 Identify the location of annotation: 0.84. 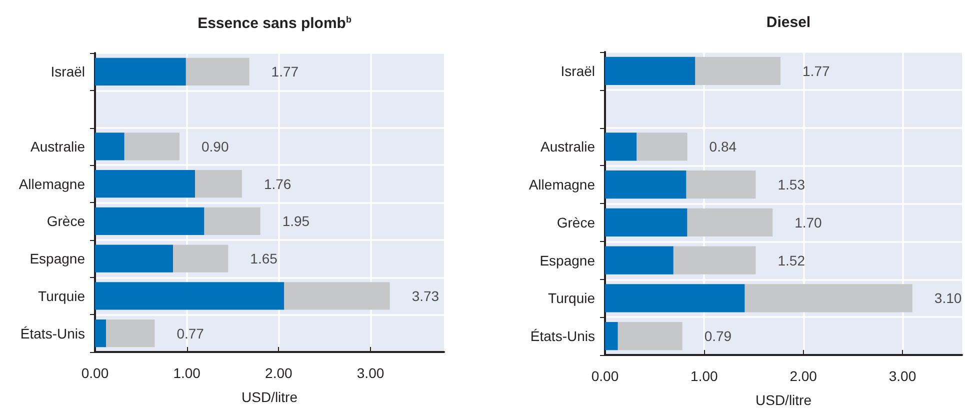
(723, 146).